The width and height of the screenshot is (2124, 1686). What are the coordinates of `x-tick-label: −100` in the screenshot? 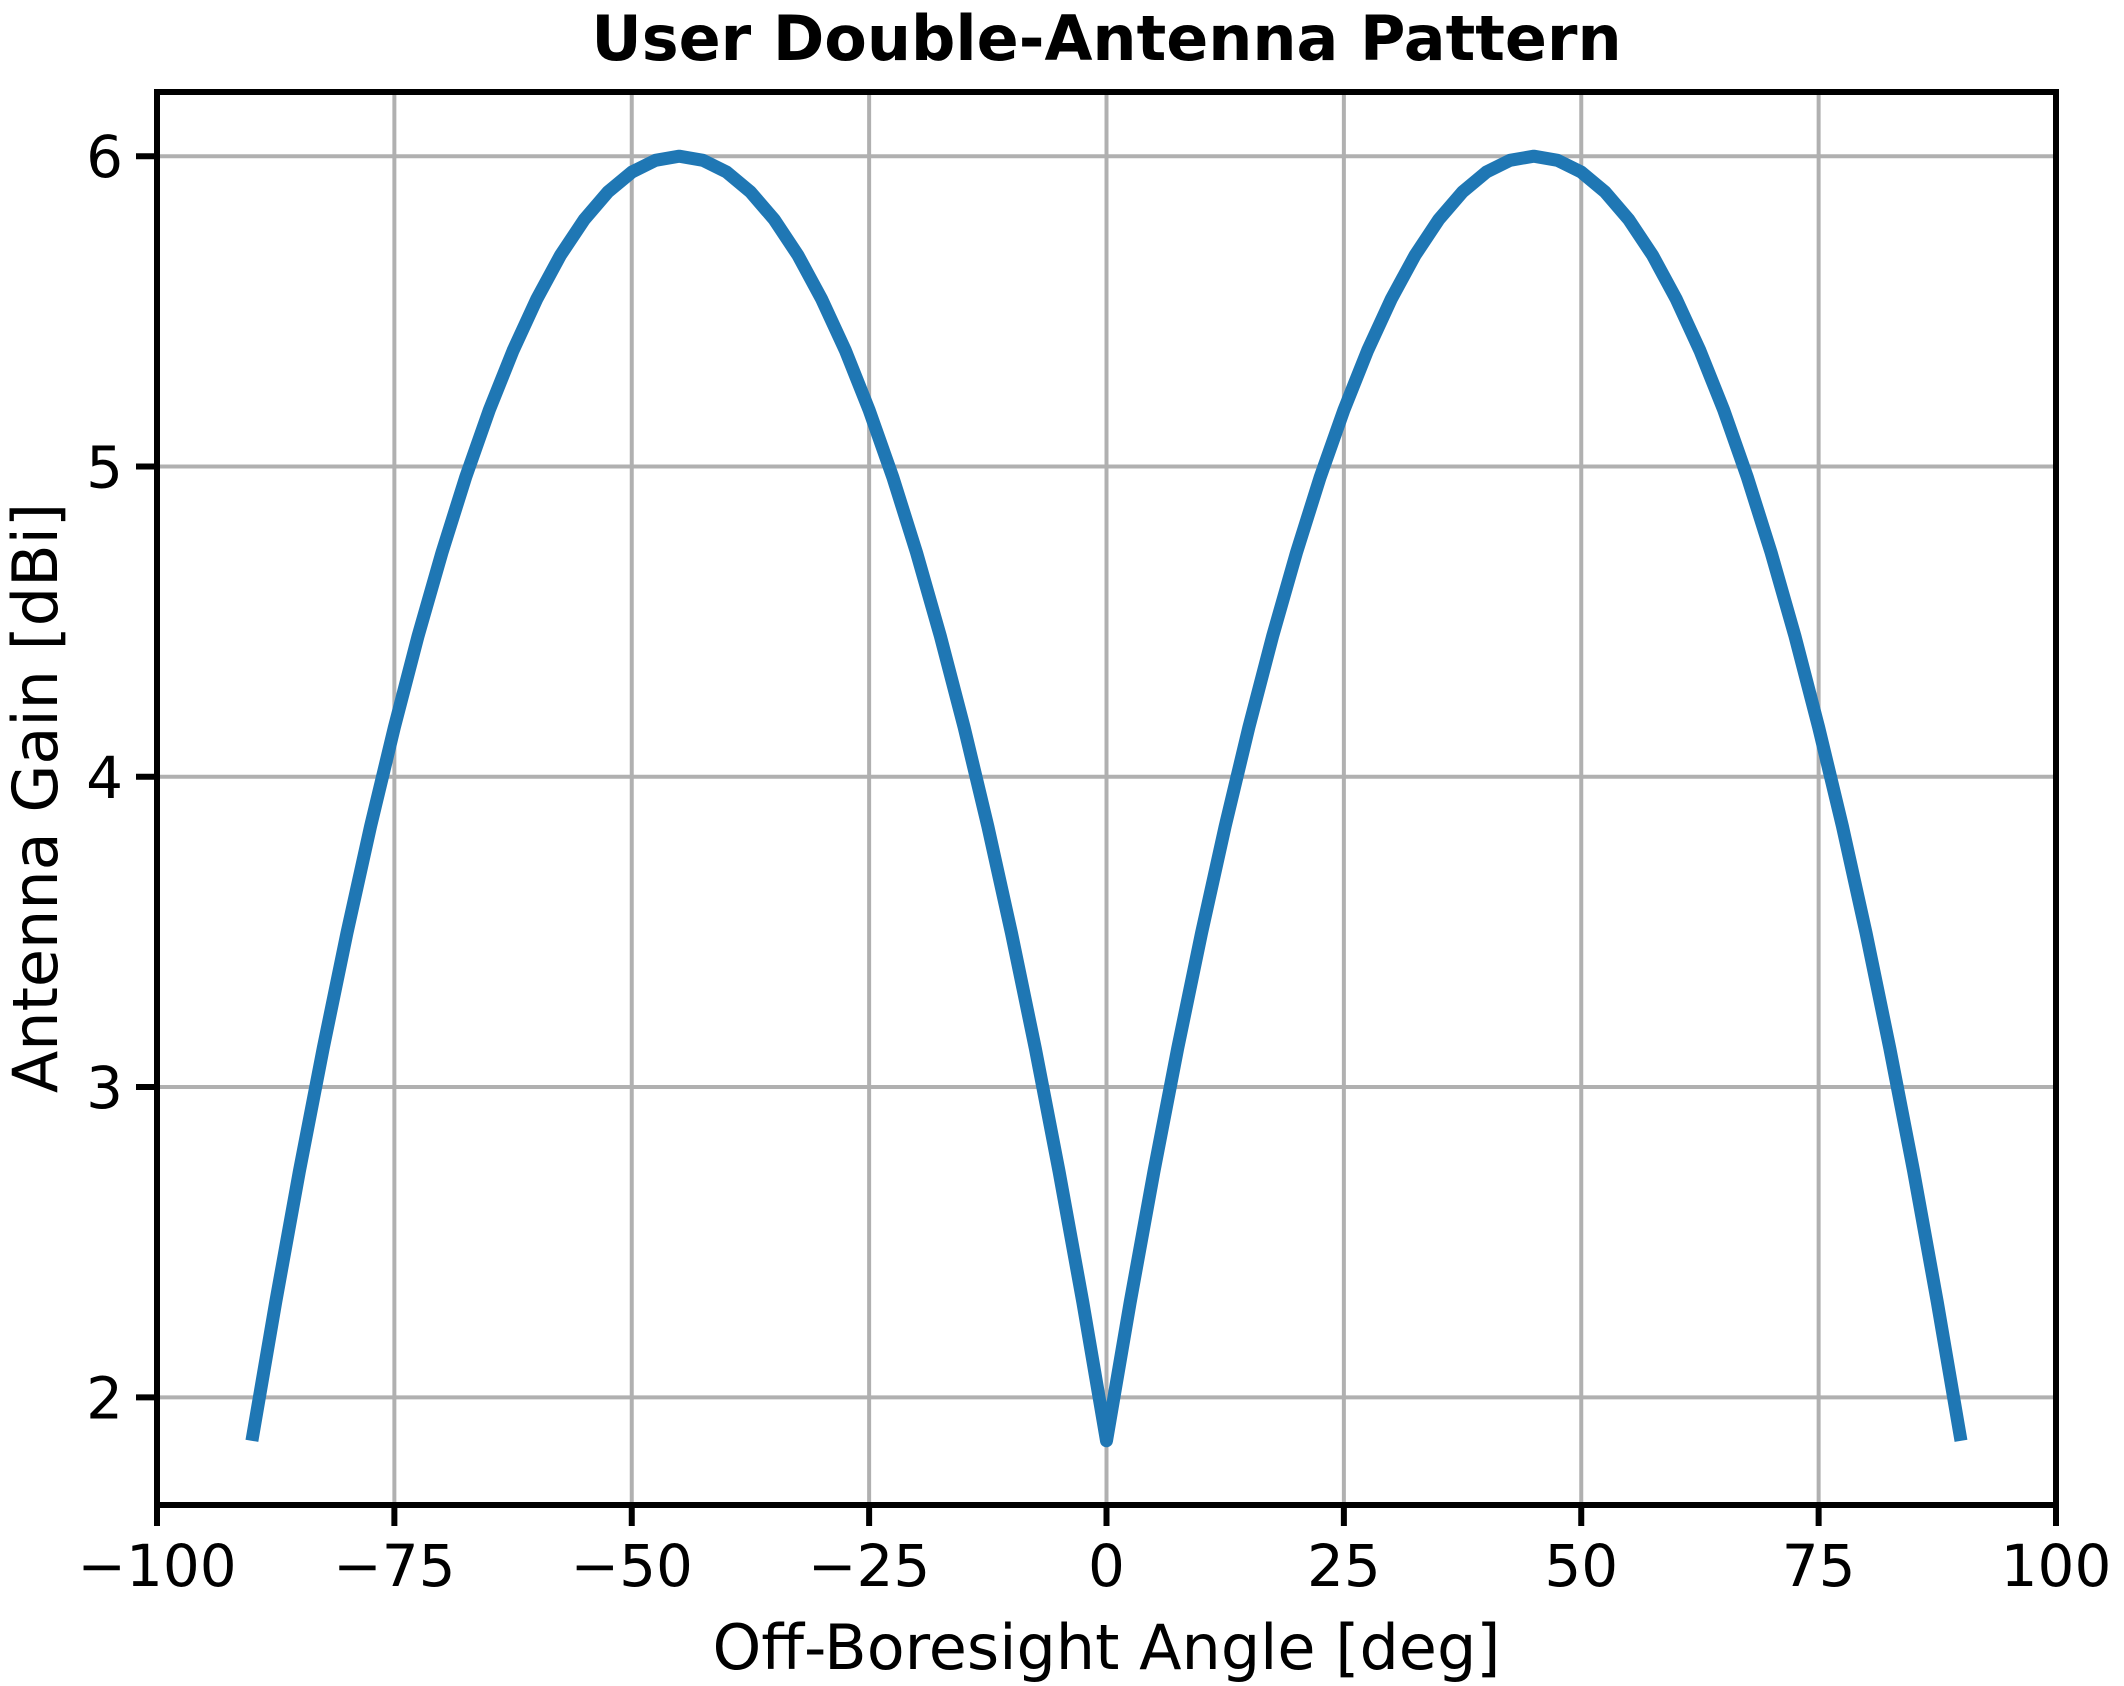 It's located at (156, 1566).